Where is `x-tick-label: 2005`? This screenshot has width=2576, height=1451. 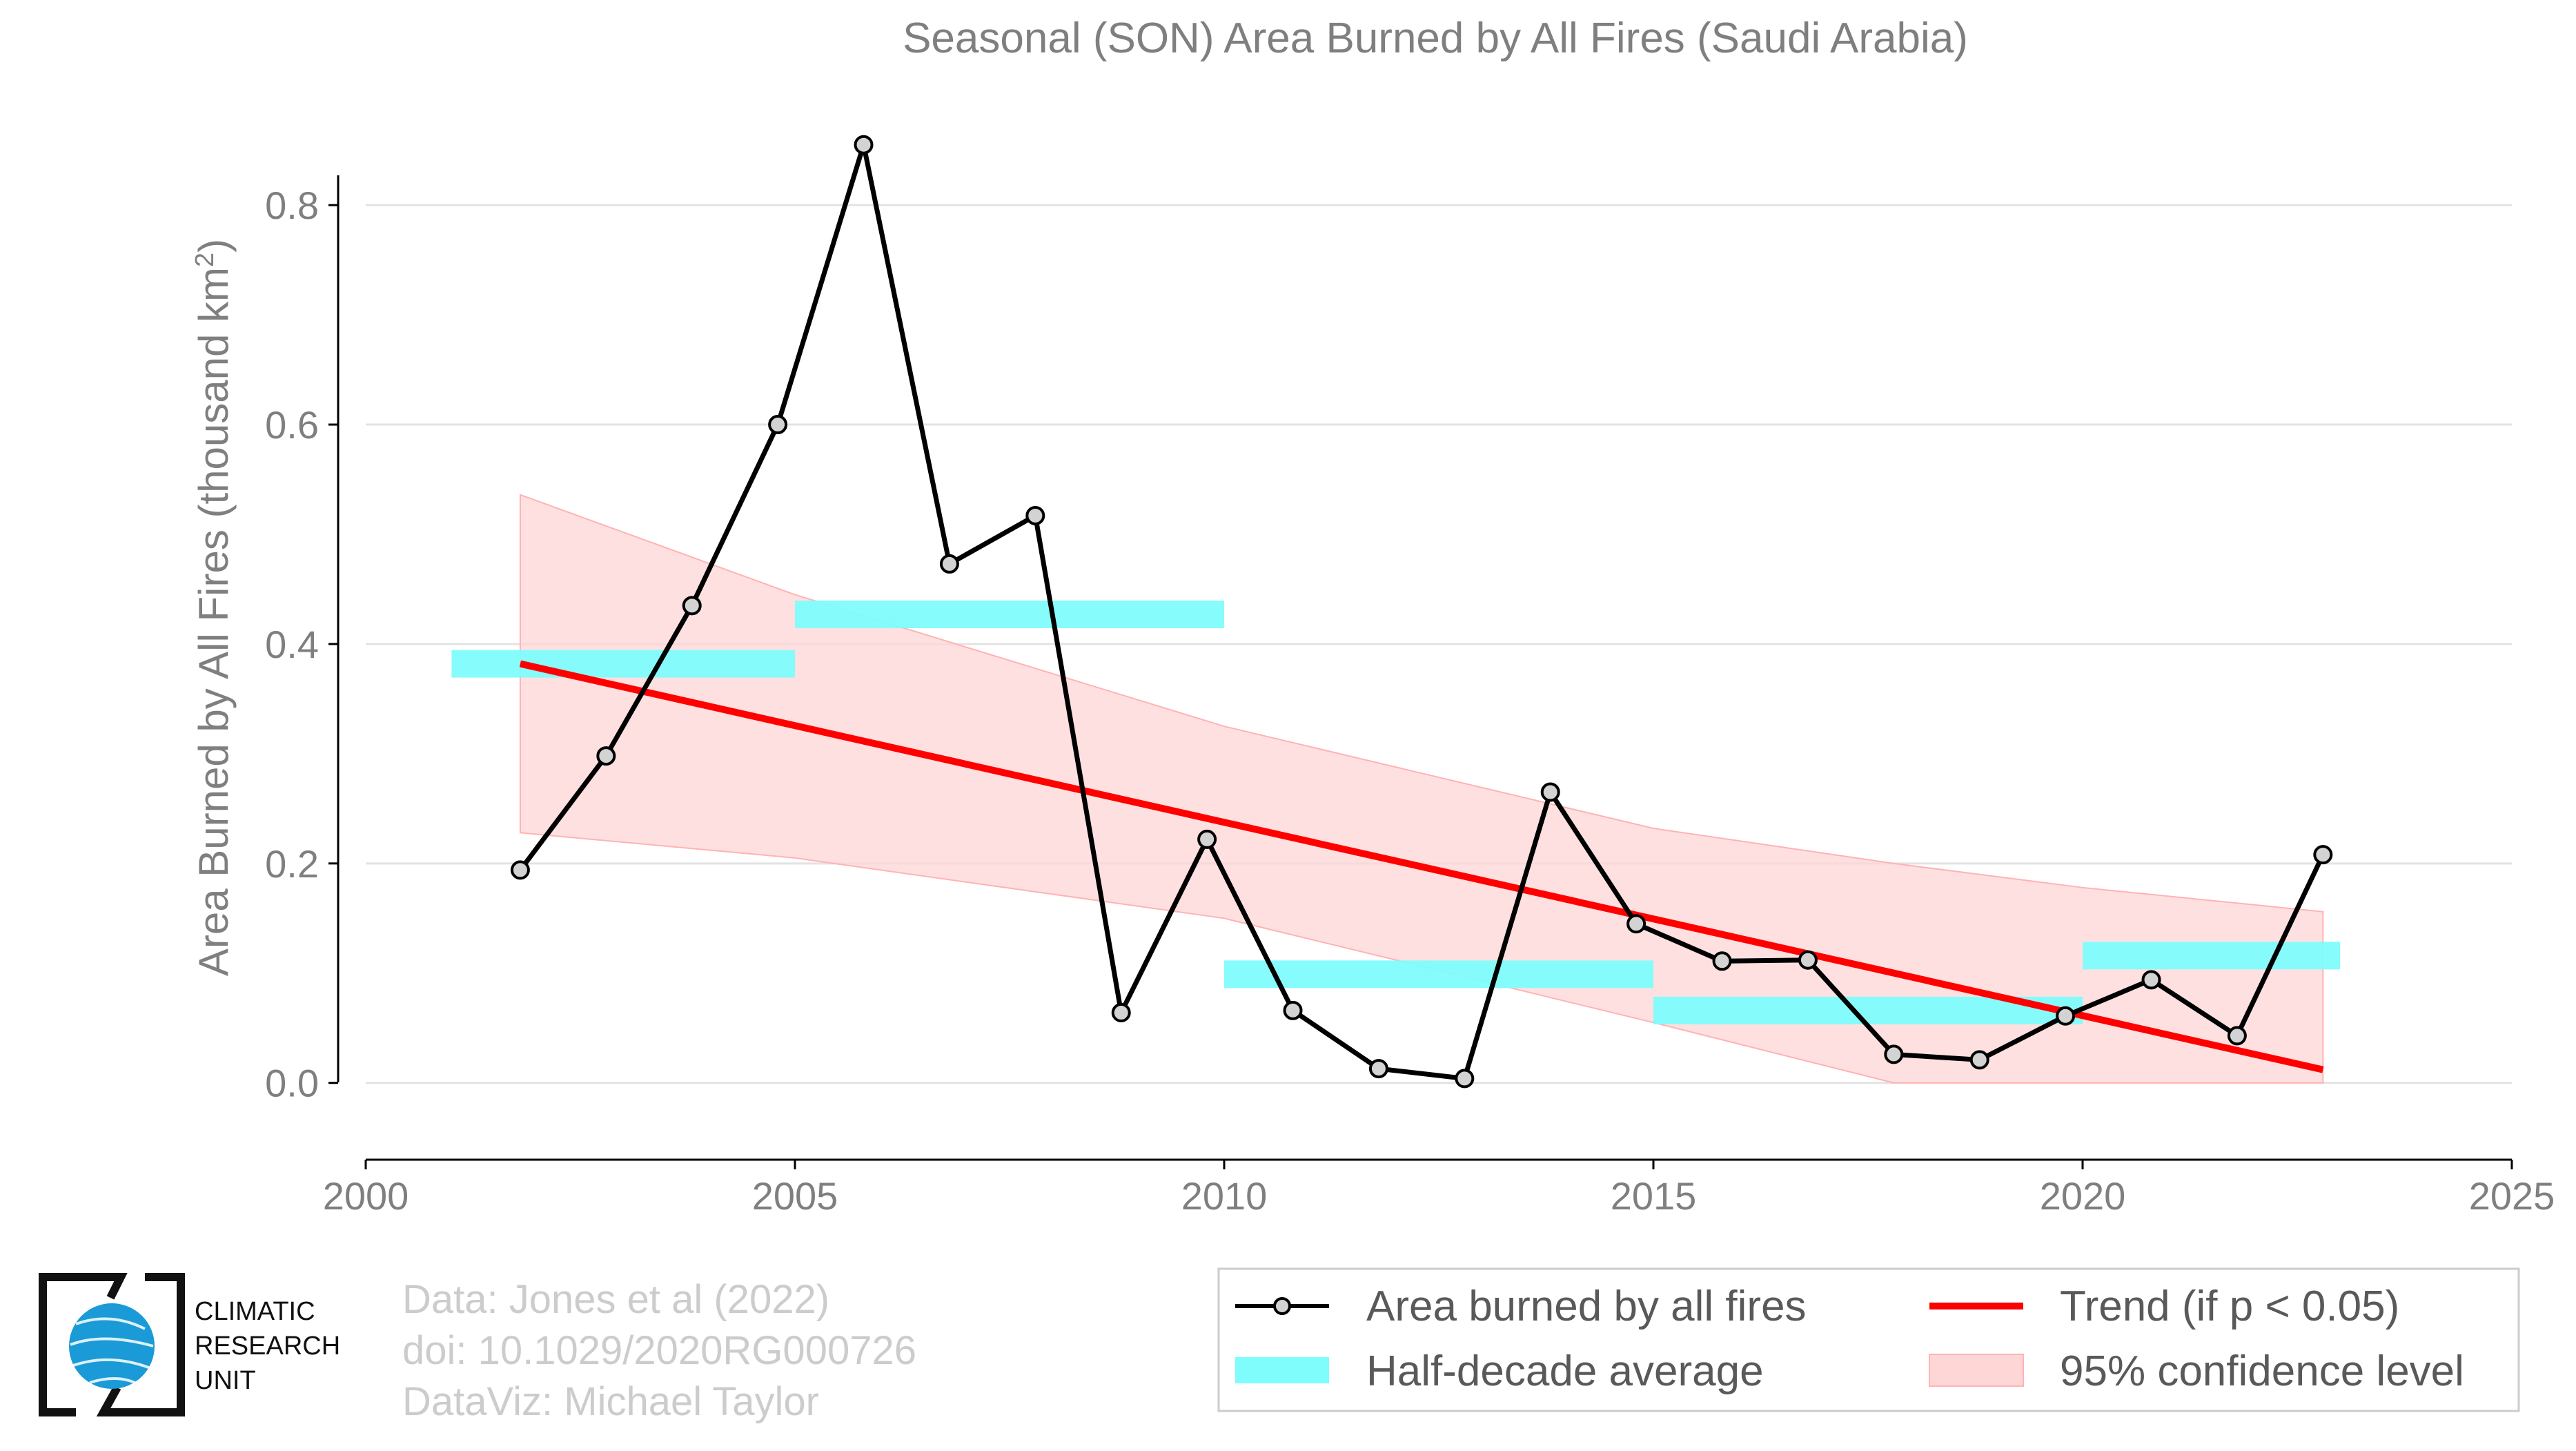 x-tick-label: 2005 is located at coordinates (795, 1196).